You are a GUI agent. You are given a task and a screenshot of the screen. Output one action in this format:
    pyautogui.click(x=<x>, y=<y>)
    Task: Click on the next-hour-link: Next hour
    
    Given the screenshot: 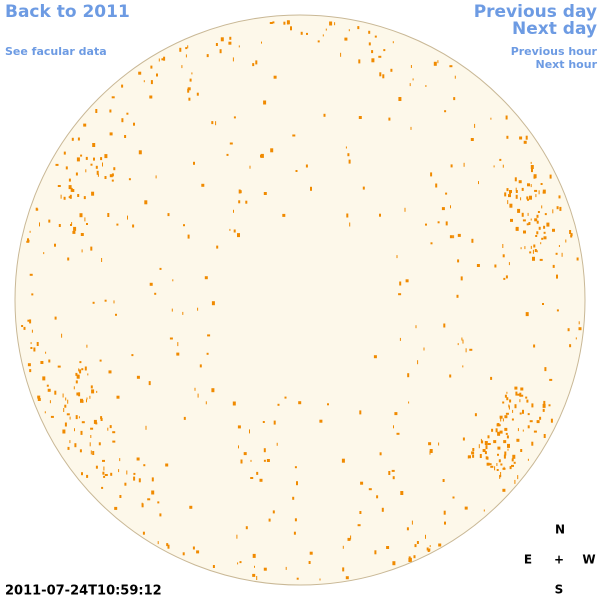 What is the action you would take?
    pyautogui.click(x=567, y=64)
    